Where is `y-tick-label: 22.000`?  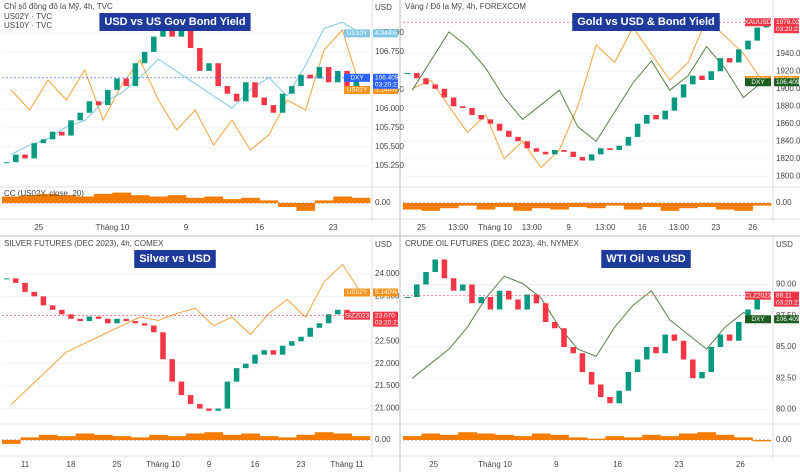
y-tick-label: 22.000 is located at coordinates (387, 363).